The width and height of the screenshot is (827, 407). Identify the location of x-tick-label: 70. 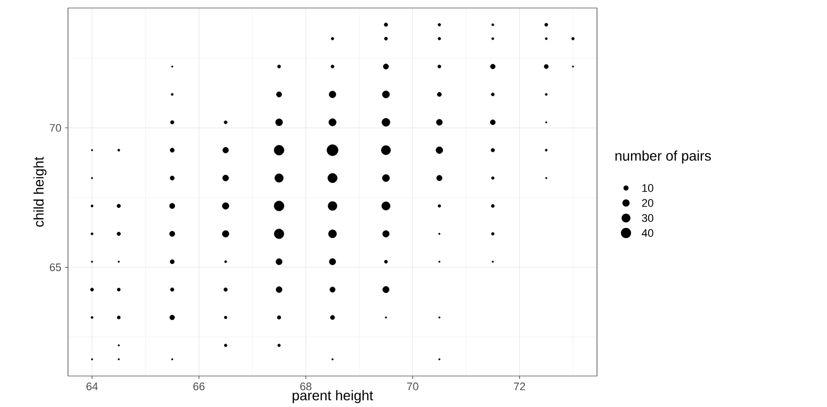
(412, 386).